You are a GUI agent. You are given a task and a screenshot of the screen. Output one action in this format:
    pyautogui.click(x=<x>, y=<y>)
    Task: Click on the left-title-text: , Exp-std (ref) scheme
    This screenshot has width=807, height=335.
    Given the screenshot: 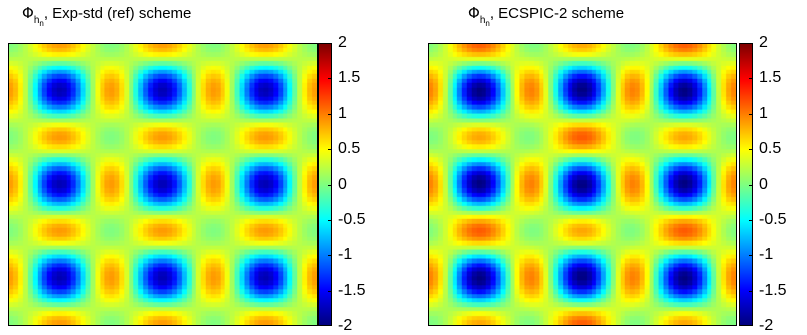 What is the action you would take?
    pyautogui.click(x=117, y=13)
    